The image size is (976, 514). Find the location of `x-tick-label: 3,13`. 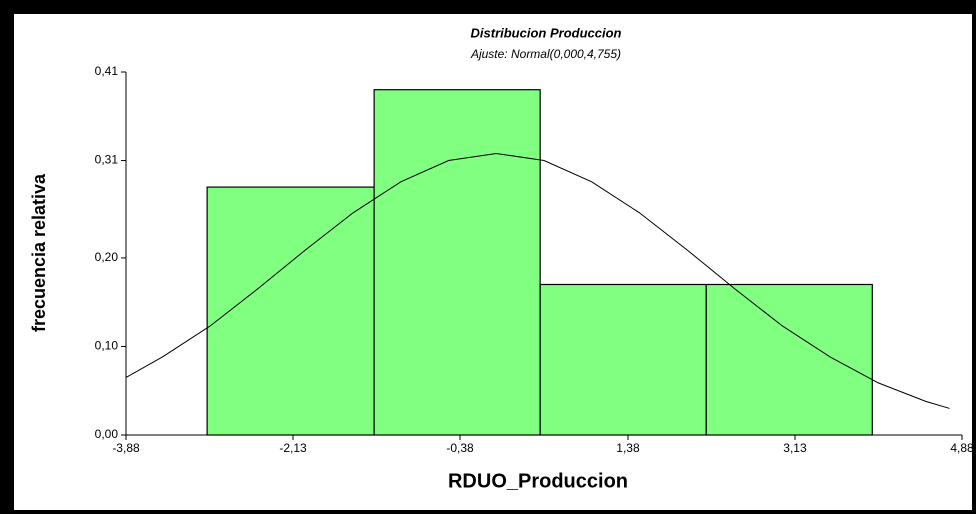

x-tick-label: 3,13 is located at coordinates (795, 448).